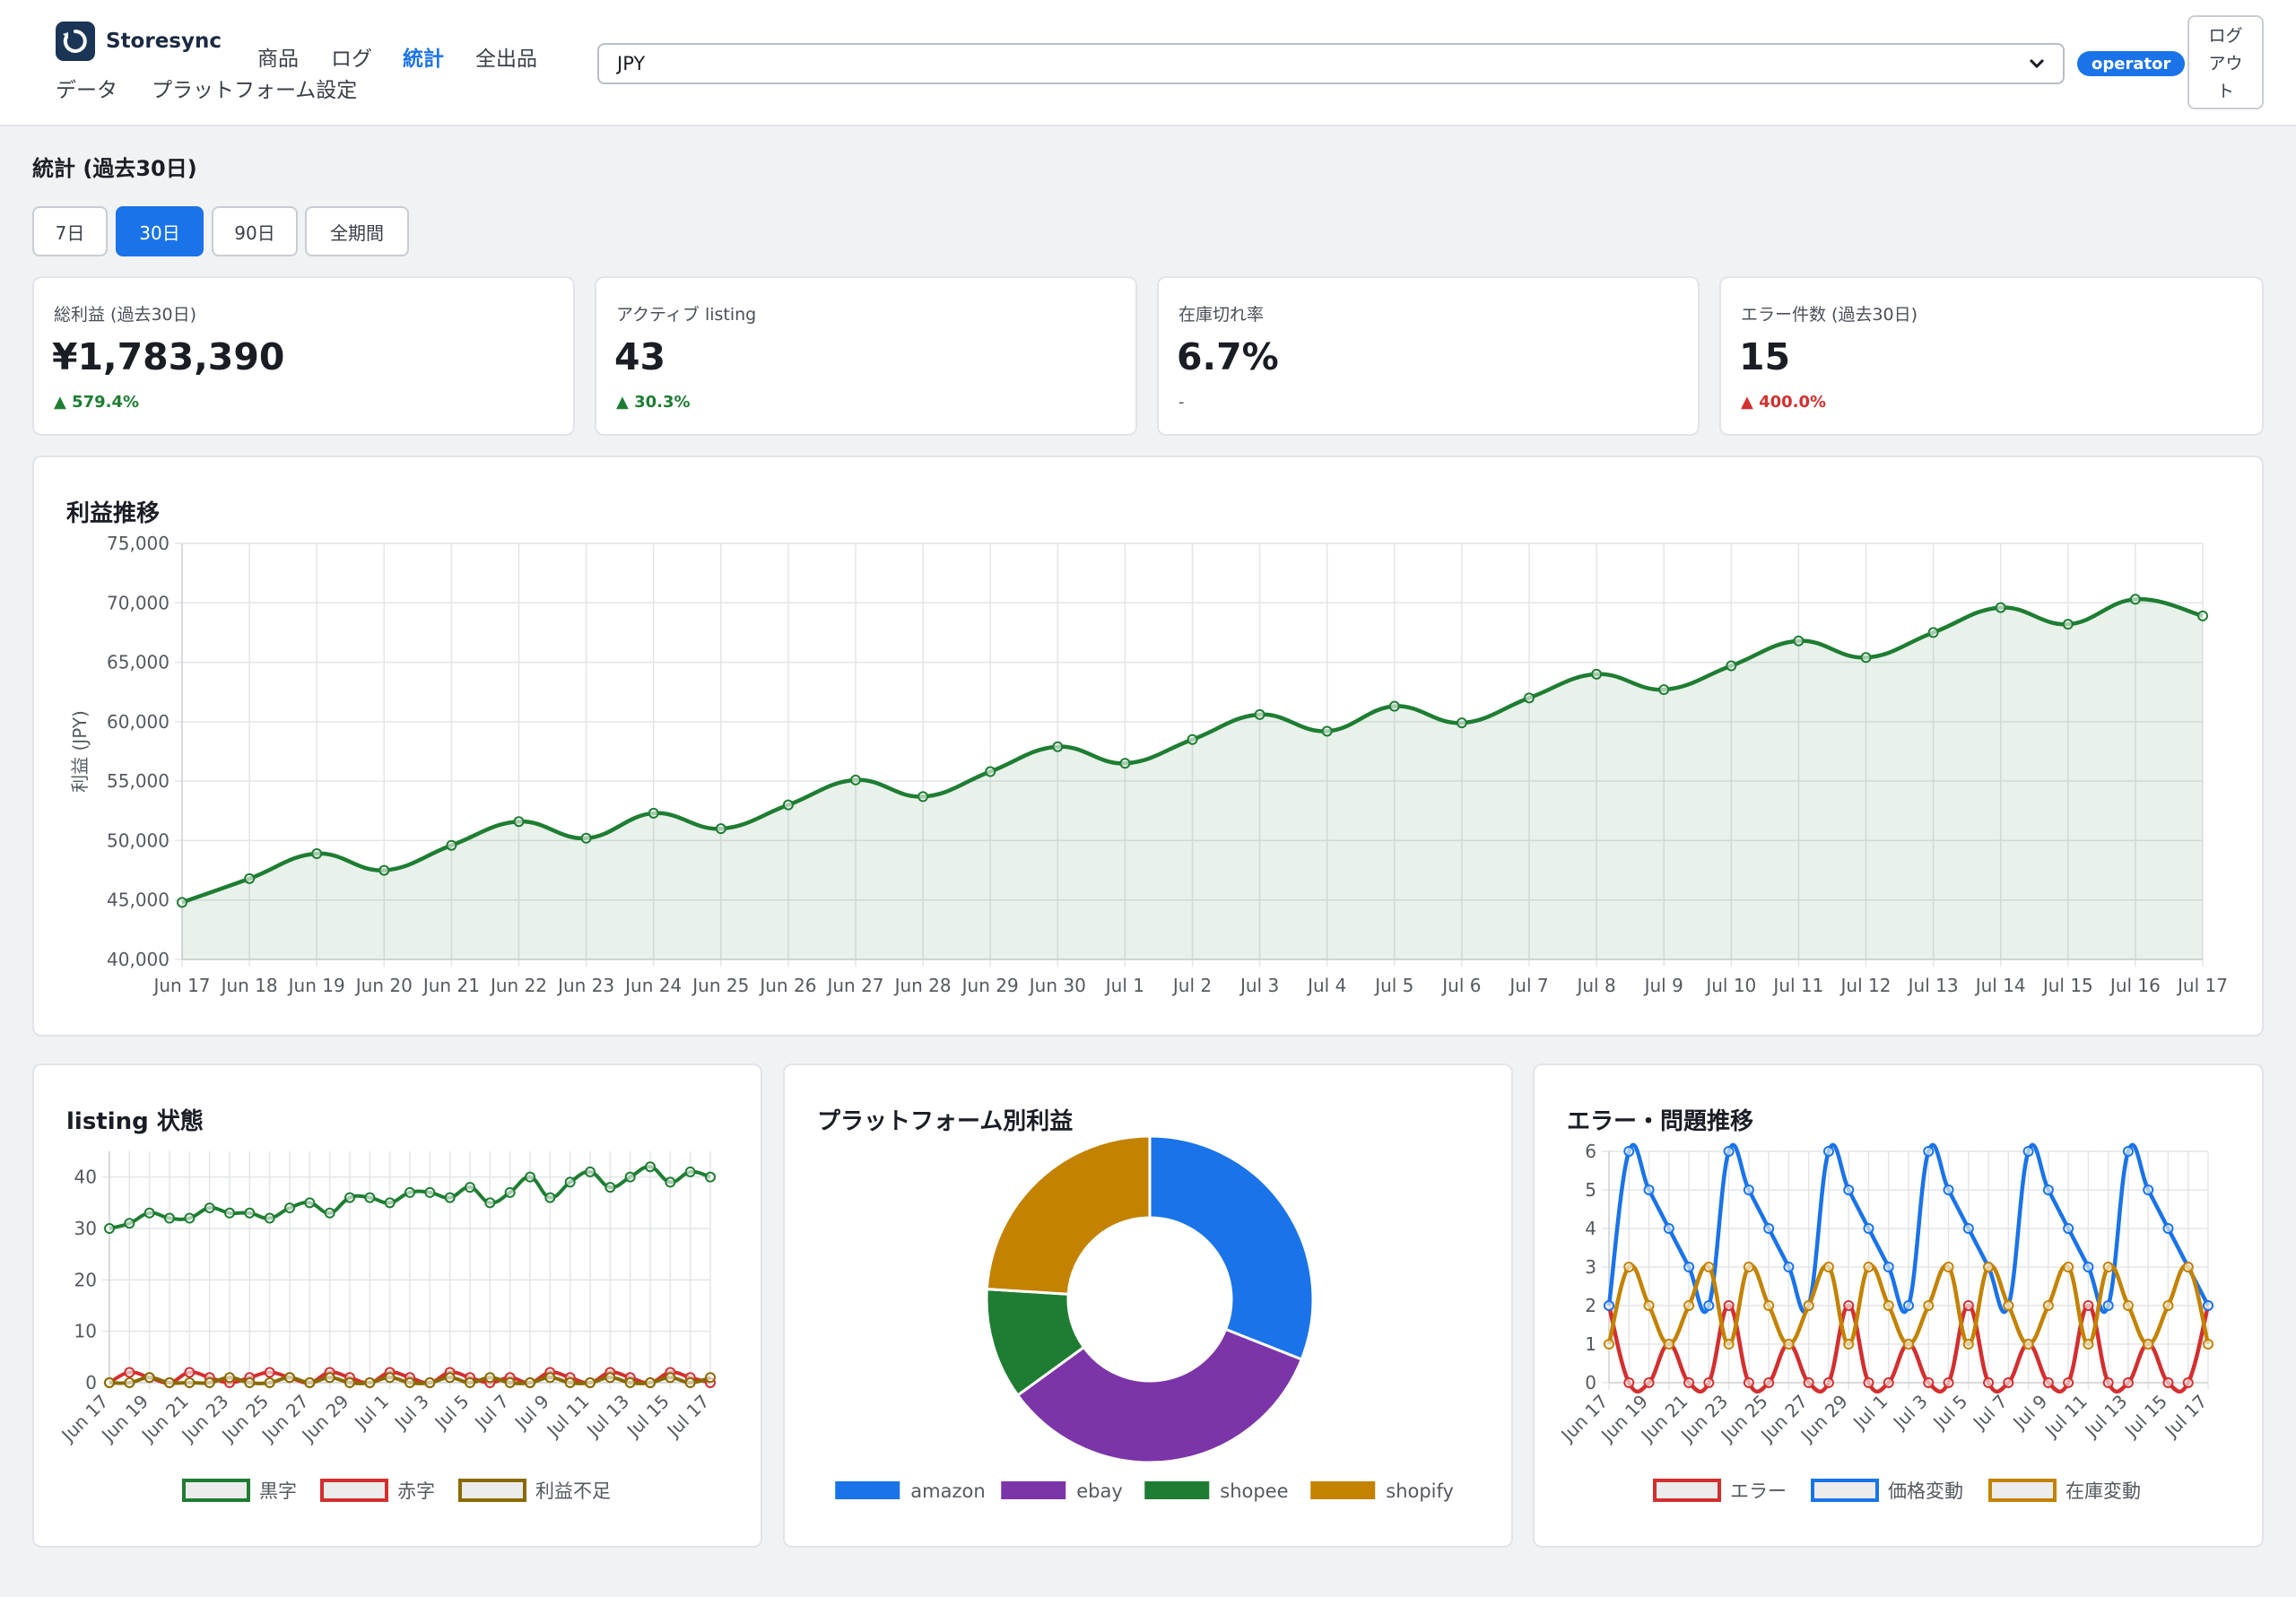  Describe the element at coordinates (686, 315) in the screenshot. I see `kpi-label: アクティブ listing` at that location.